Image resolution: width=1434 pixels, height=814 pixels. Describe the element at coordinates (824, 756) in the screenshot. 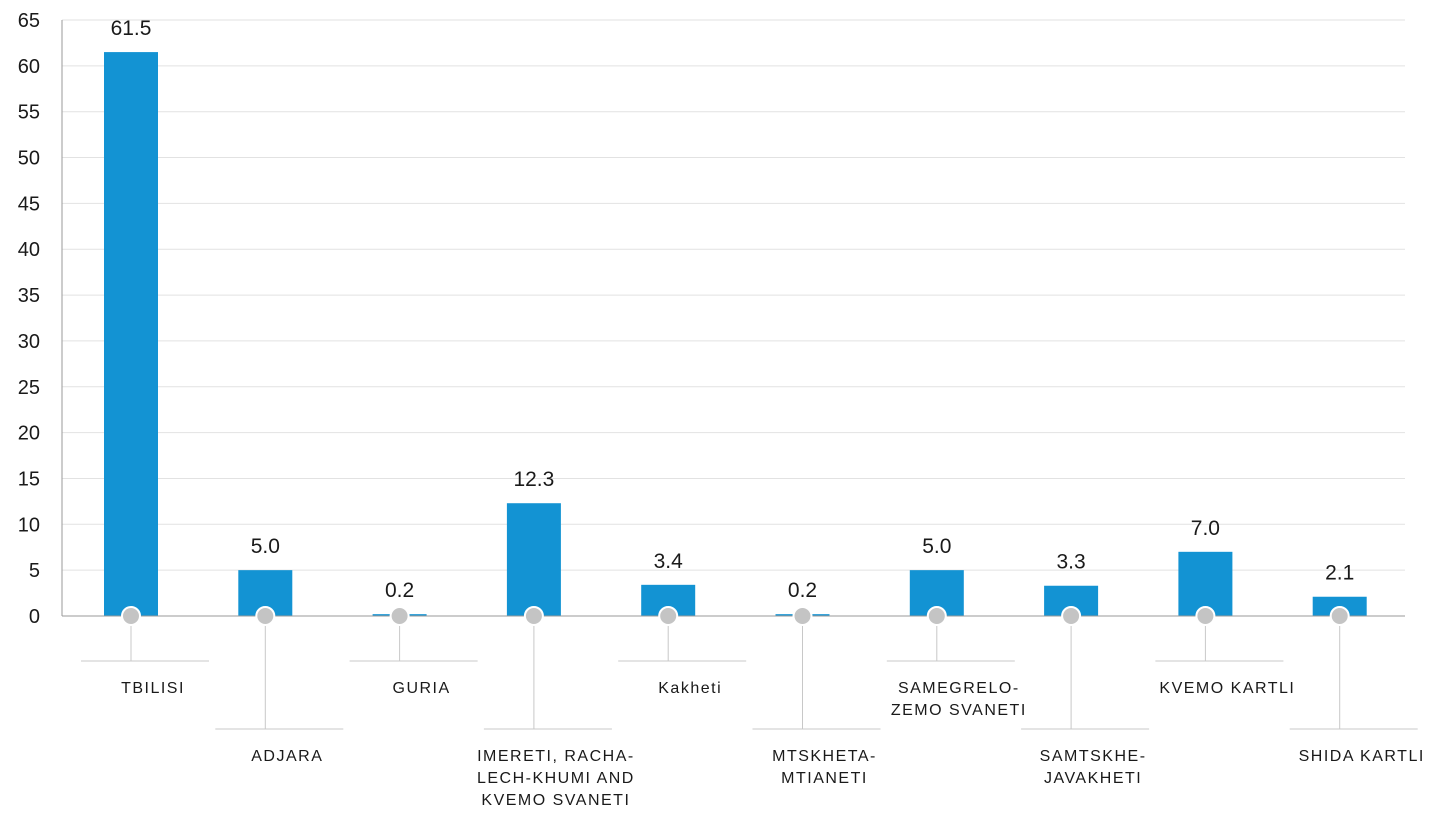

I see `category-label: MTSKHETA-` at that location.